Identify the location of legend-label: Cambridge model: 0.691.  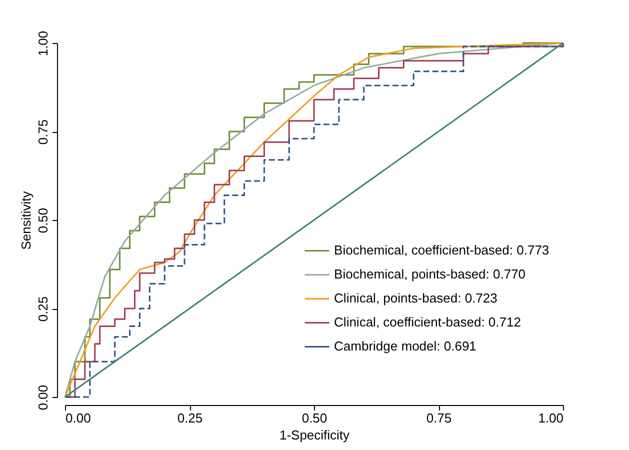
(405, 346).